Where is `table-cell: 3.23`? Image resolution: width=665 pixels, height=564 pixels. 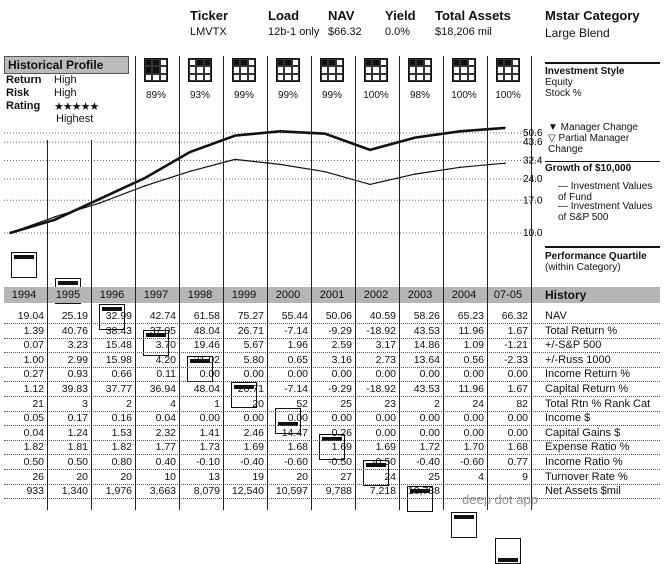
table-cell: 3.23 is located at coordinates (77, 345).